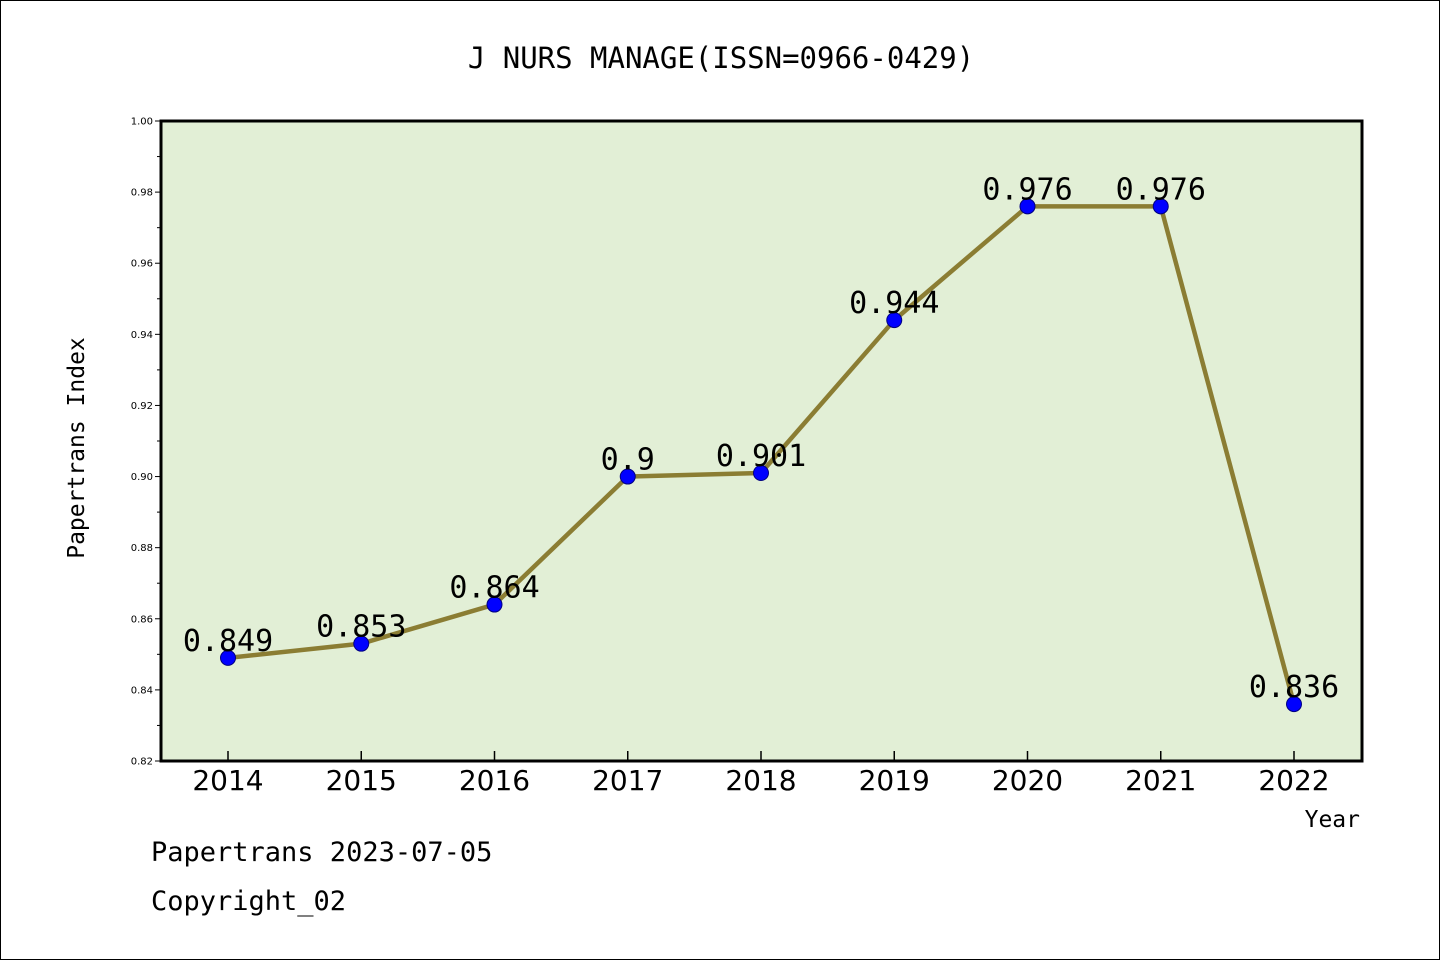  What do you see at coordinates (142, 762) in the screenshot?
I see `y-tick-label: 0.82` at bounding box center [142, 762].